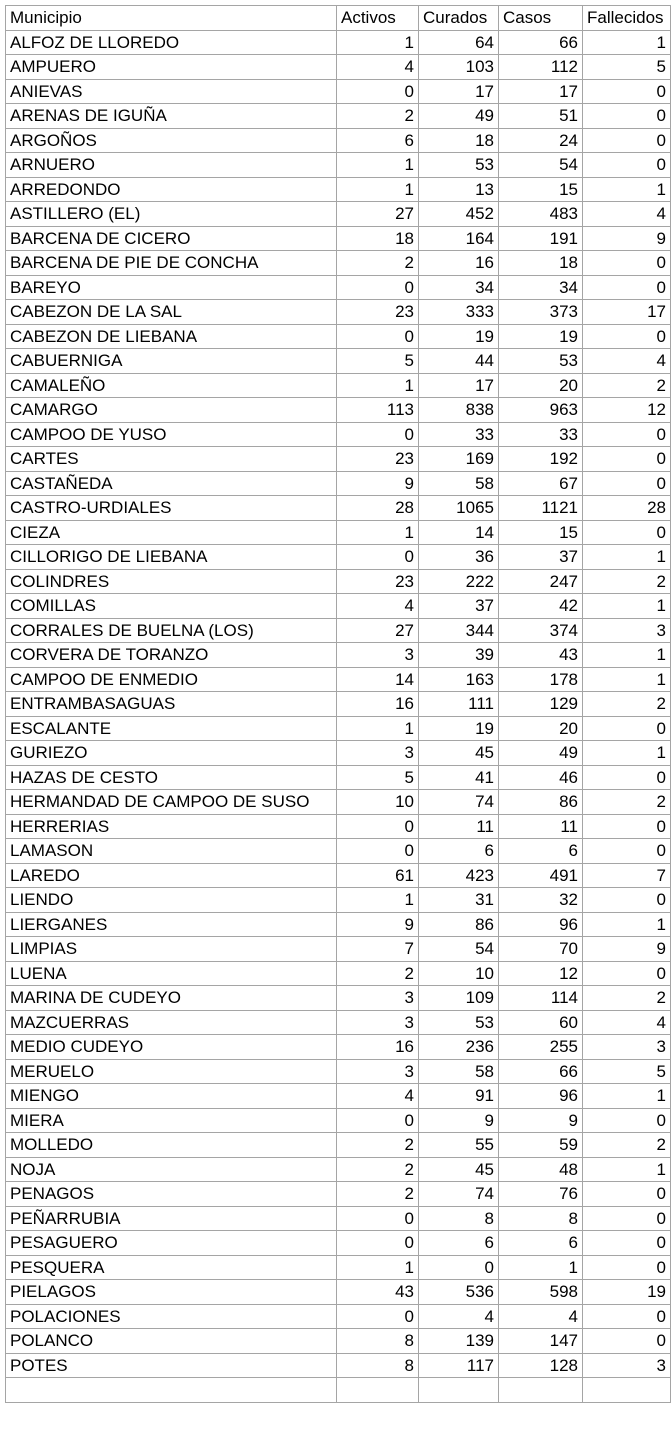 Image resolution: width=672 pixels, height=1440 pixels. What do you see at coordinates (458, 1047) in the screenshot?
I see `curados-cell: 236` at bounding box center [458, 1047].